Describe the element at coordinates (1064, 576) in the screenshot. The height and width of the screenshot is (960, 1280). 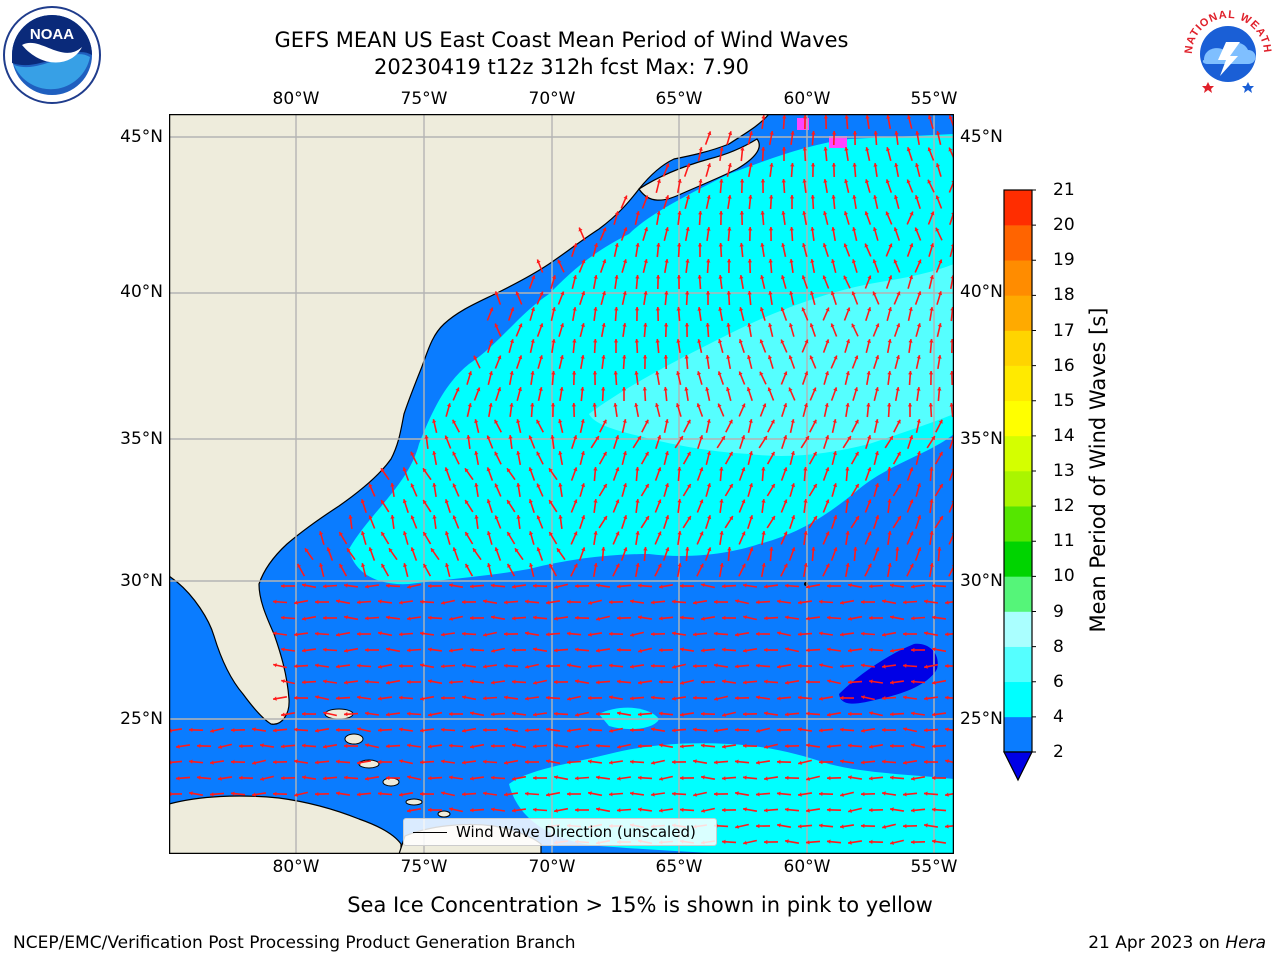
I see `colorbar-tick-label: 10` at that location.